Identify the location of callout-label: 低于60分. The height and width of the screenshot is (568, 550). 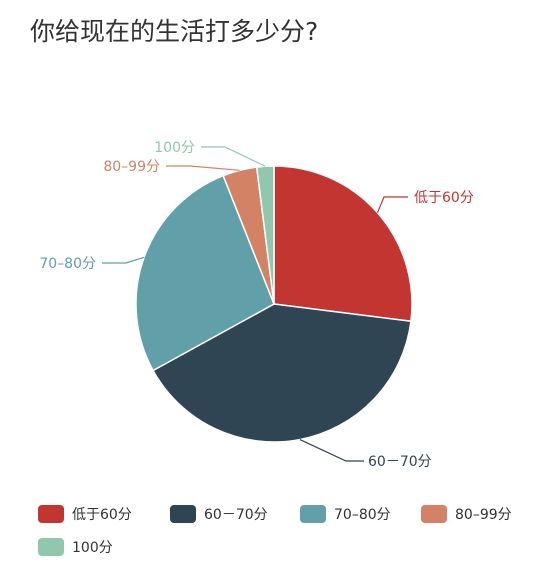
(444, 198).